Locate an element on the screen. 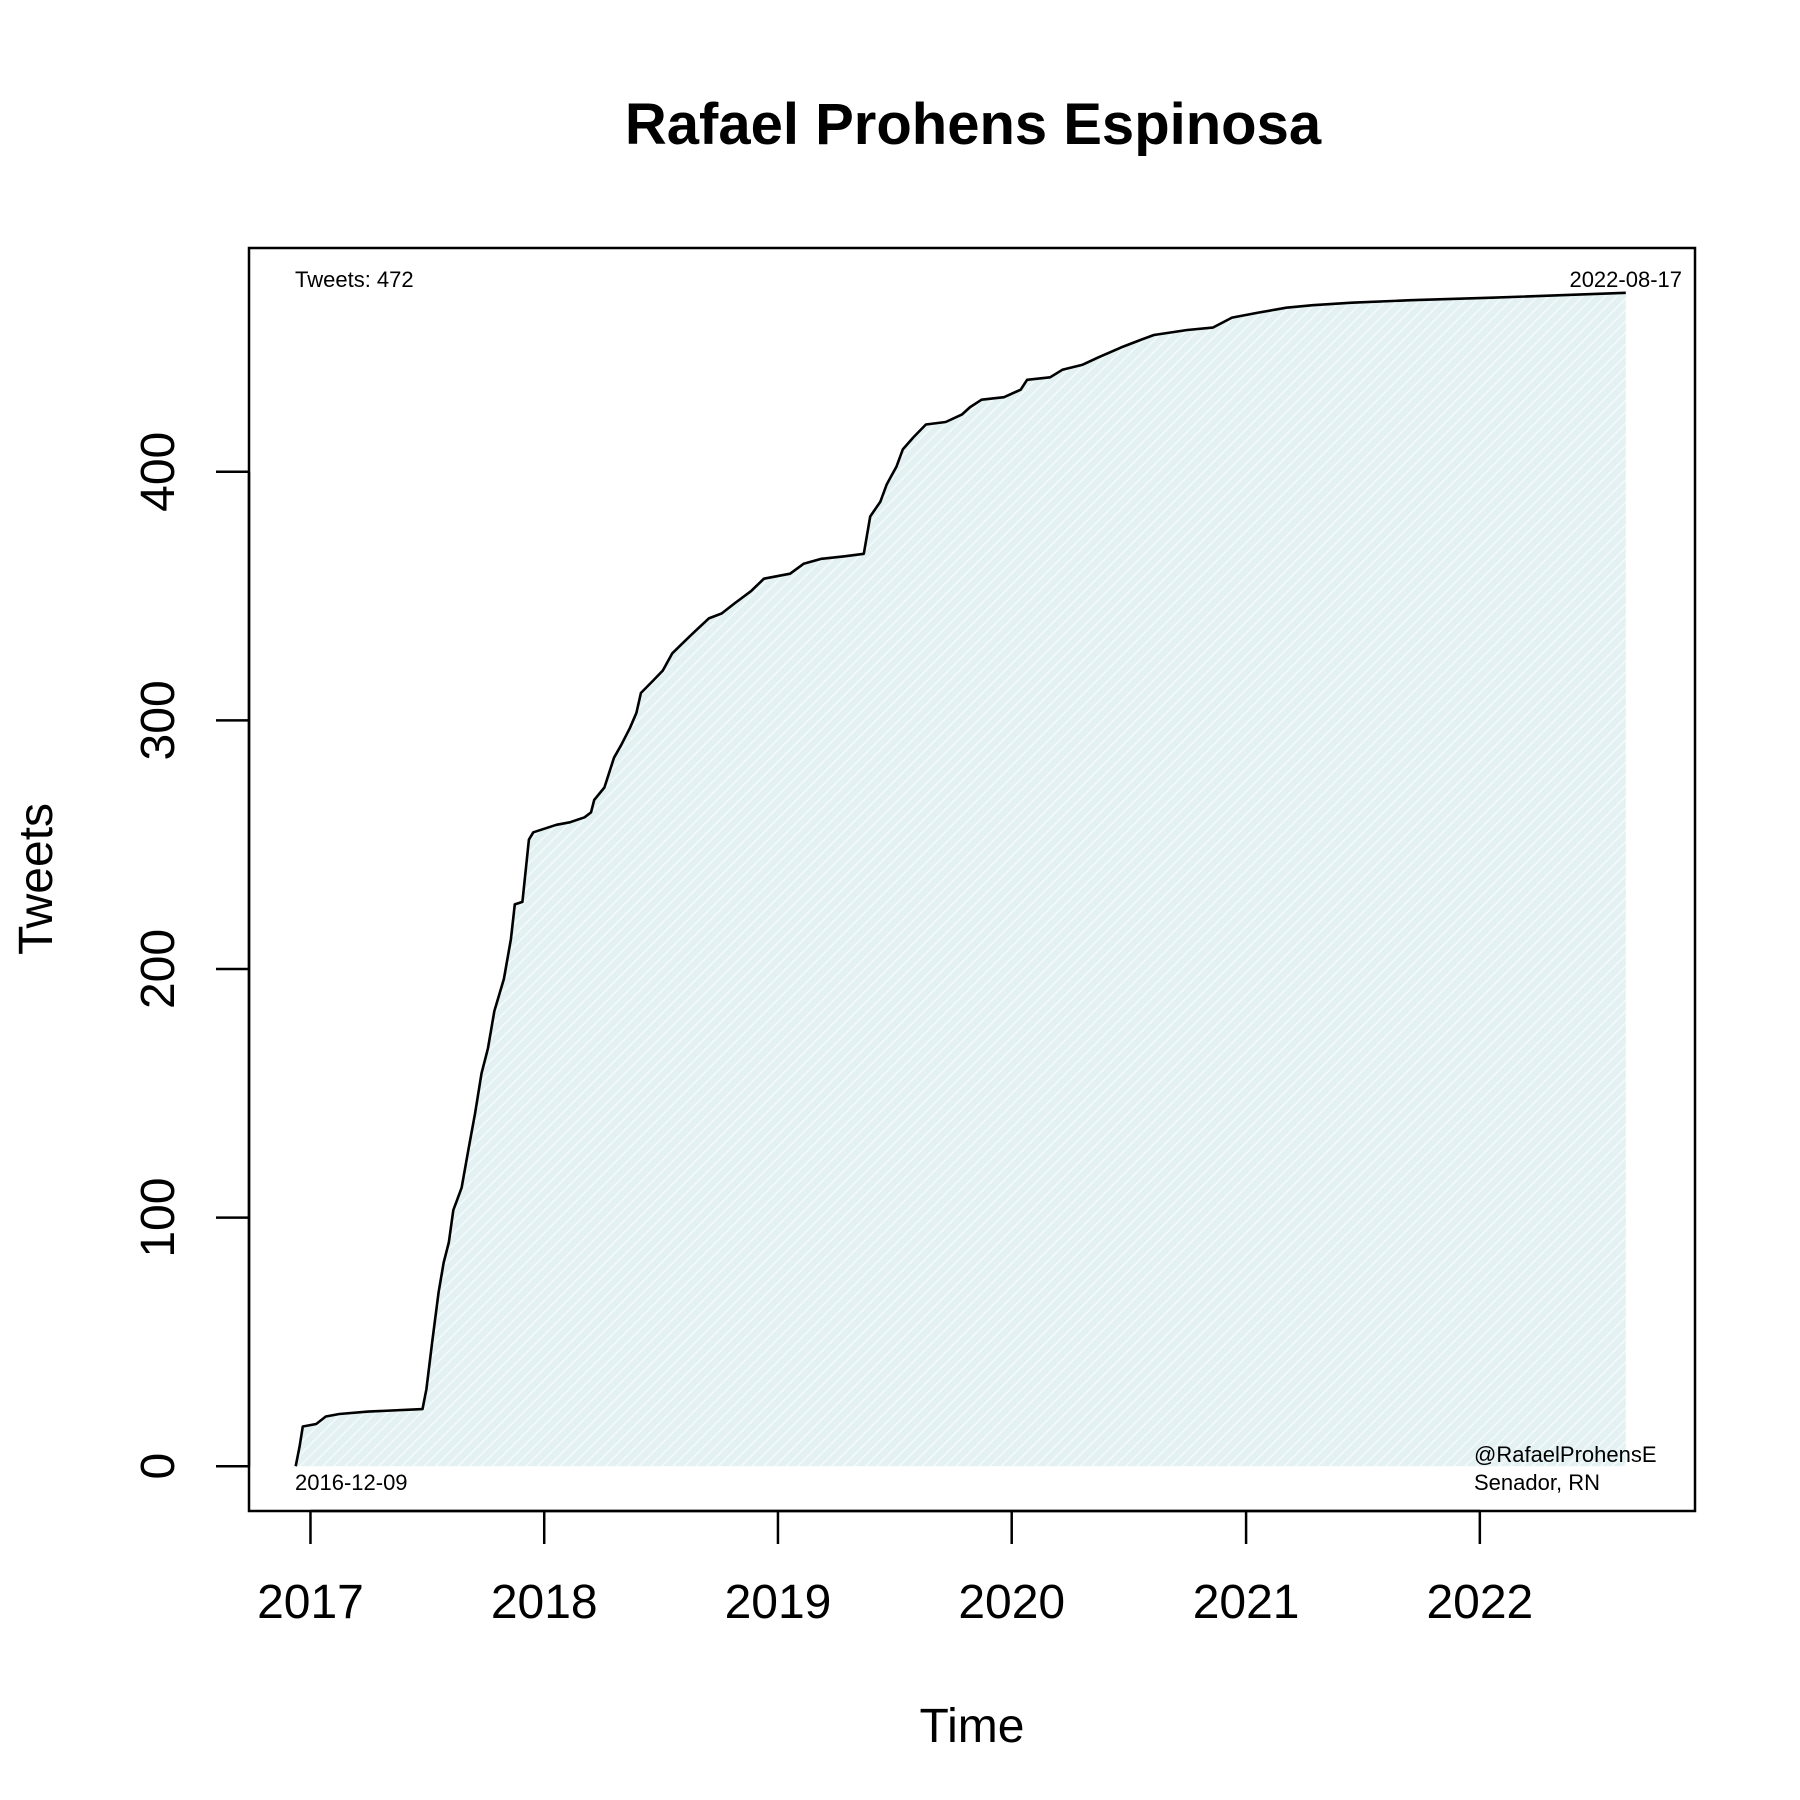 The width and height of the screenshot is (1800, 1800). x-axis: 2017 2018 2019 2020 2021 2022 is located at coordinates (895, 1569).